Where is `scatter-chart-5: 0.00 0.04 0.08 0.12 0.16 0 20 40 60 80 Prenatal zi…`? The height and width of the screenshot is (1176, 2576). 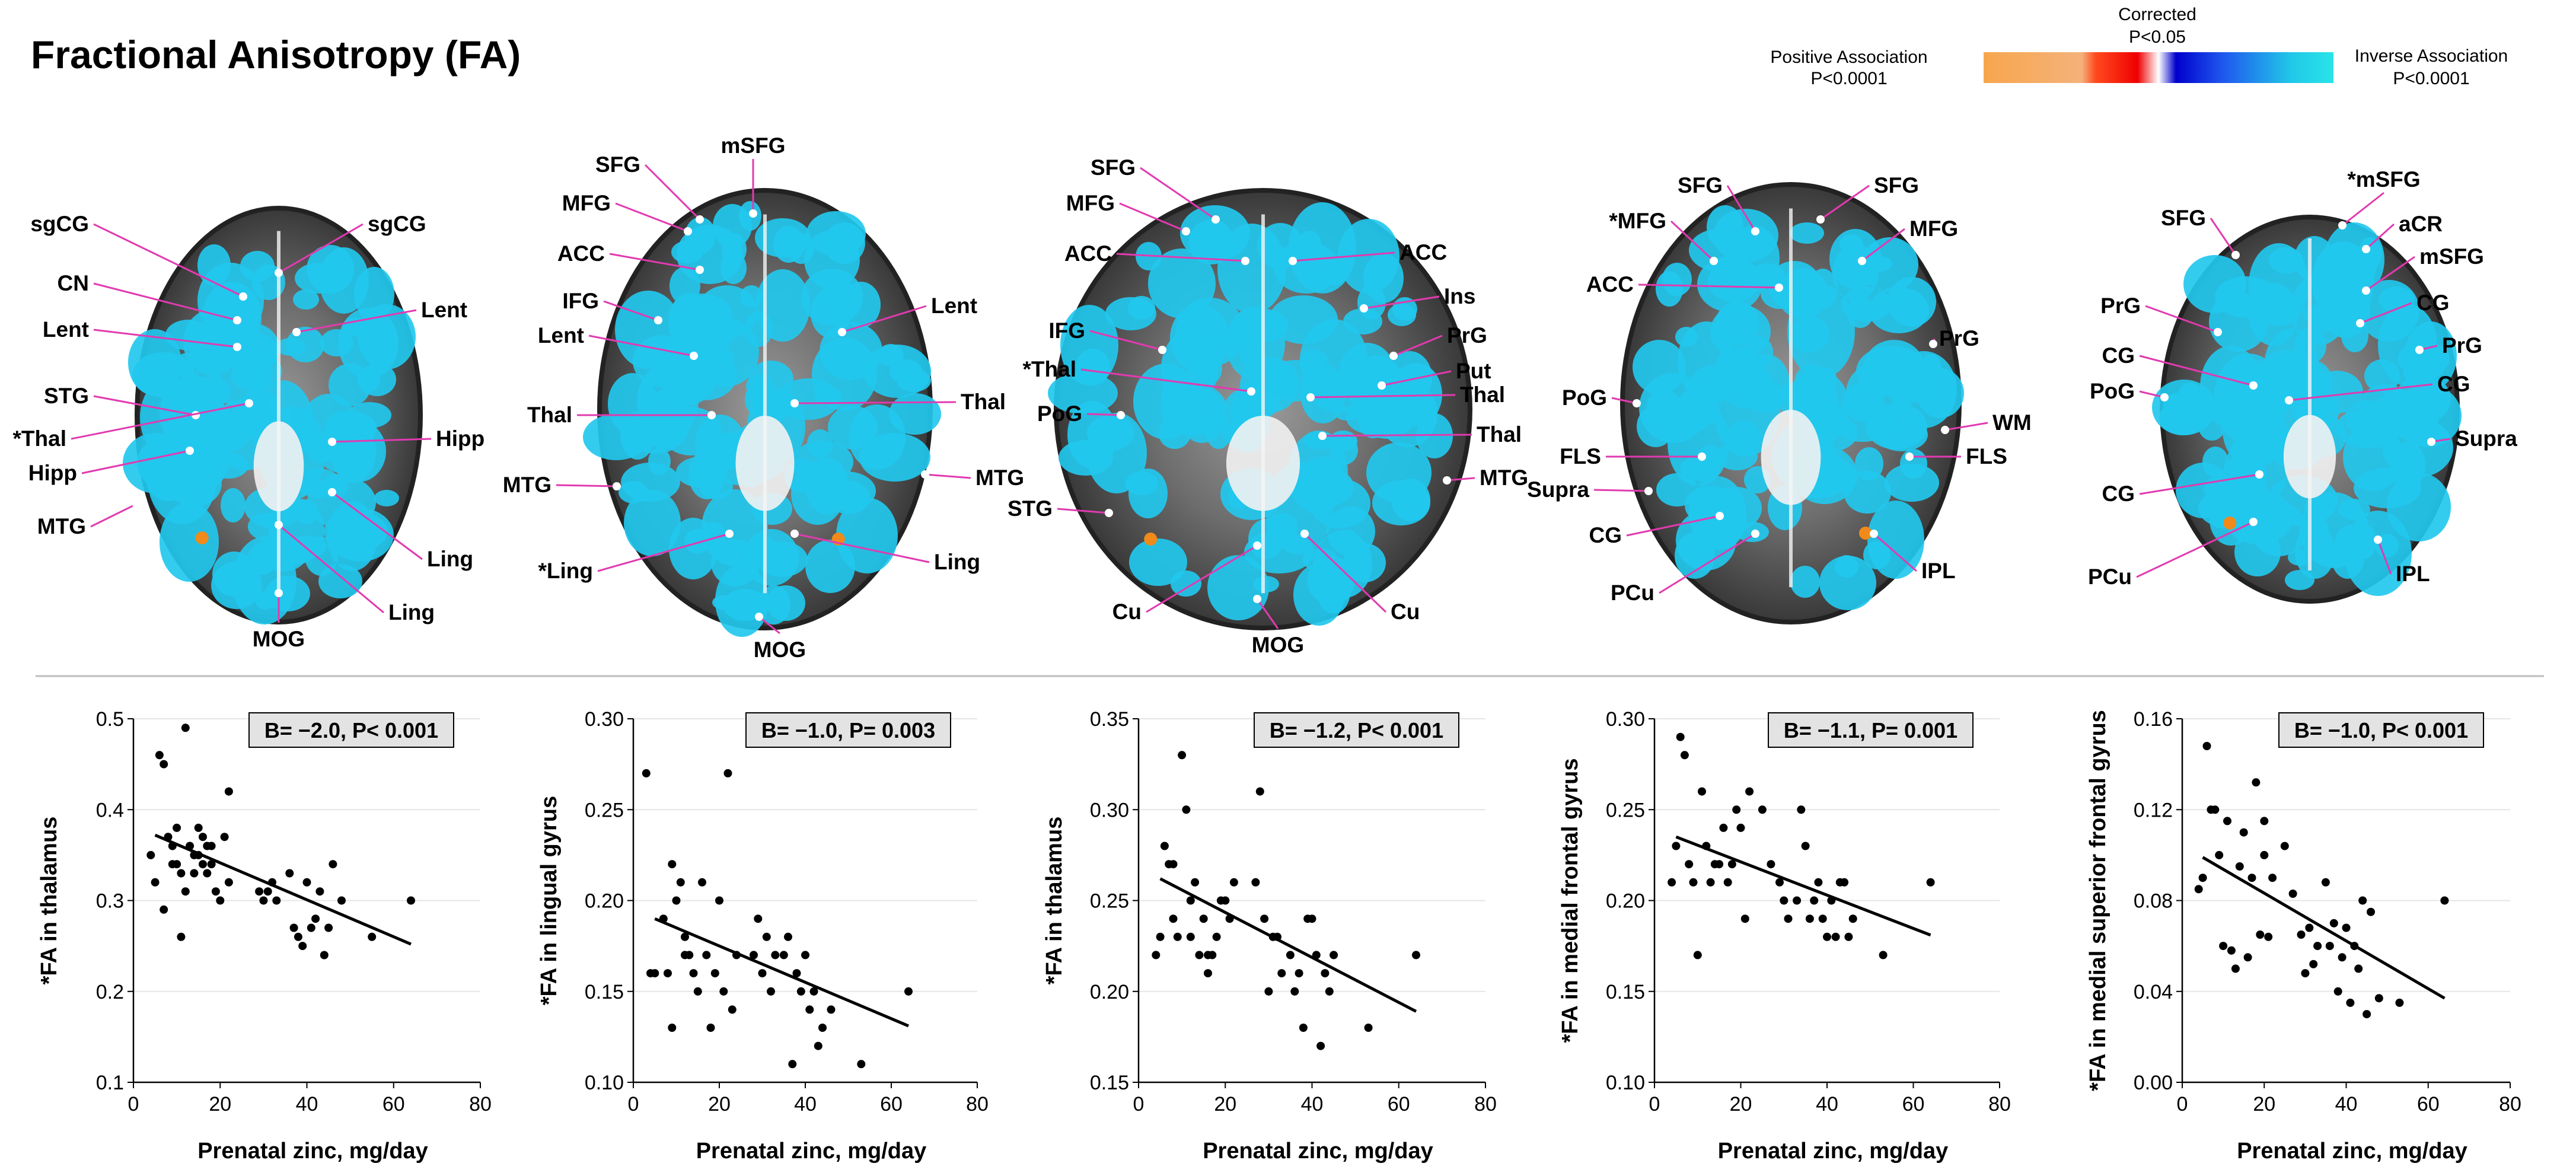 scatter-chart-5: 0.00 0.04 0.08 0.12 0.16 0 20 40 60 80 Prenatal zi… is located at coordinates (2303, 936).